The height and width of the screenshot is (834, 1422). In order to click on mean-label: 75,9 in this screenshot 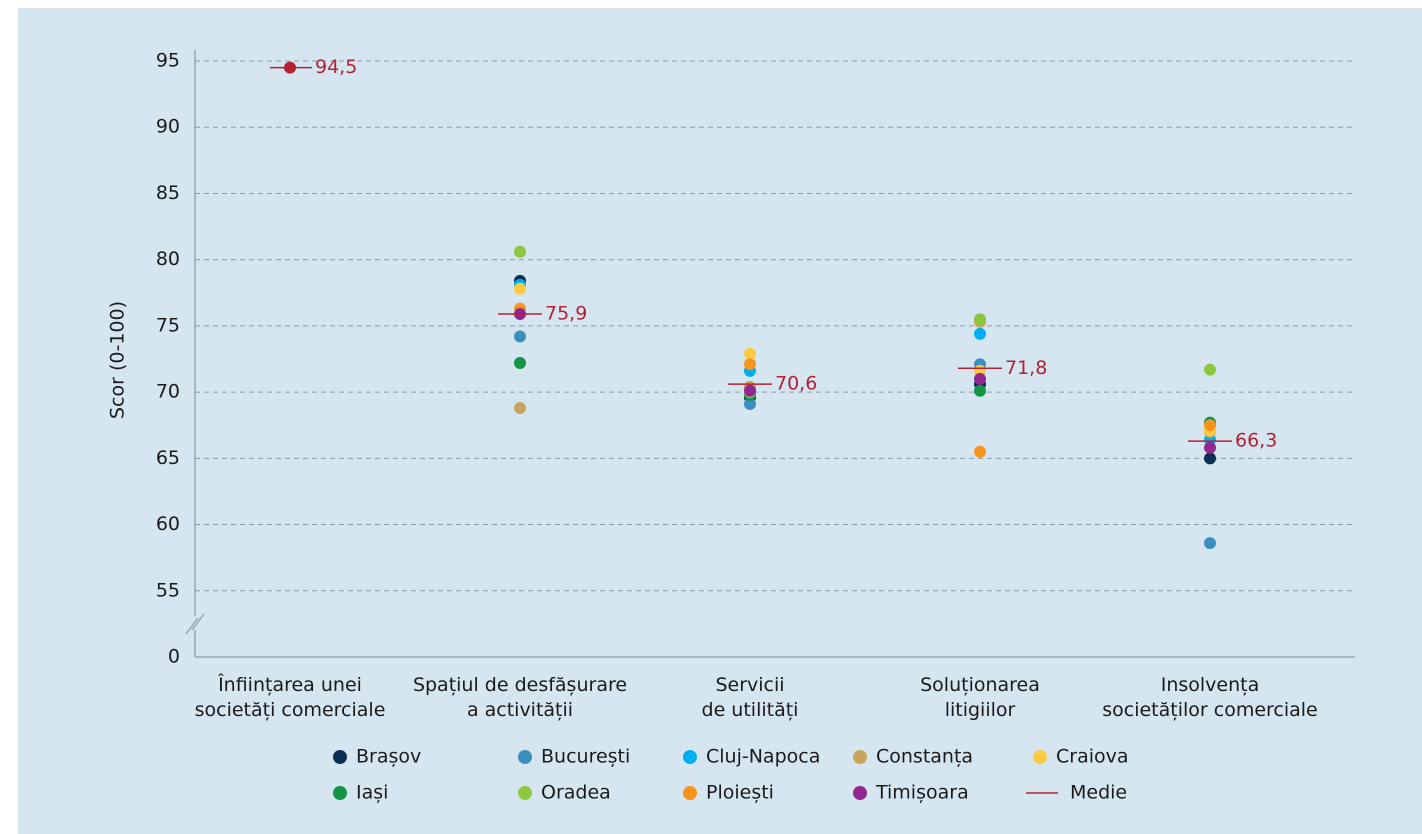, I will do `click(566, 313)`.